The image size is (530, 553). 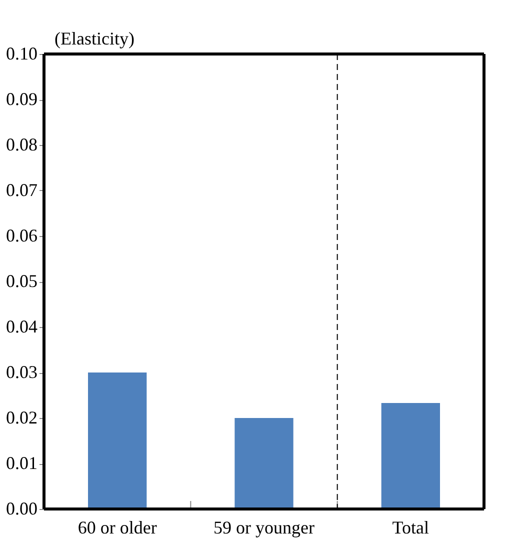 What do you see at coordinates (22, 326) in the screenshot?
I see `y-tick-label: 0.04` at bounding box center [22, 326].